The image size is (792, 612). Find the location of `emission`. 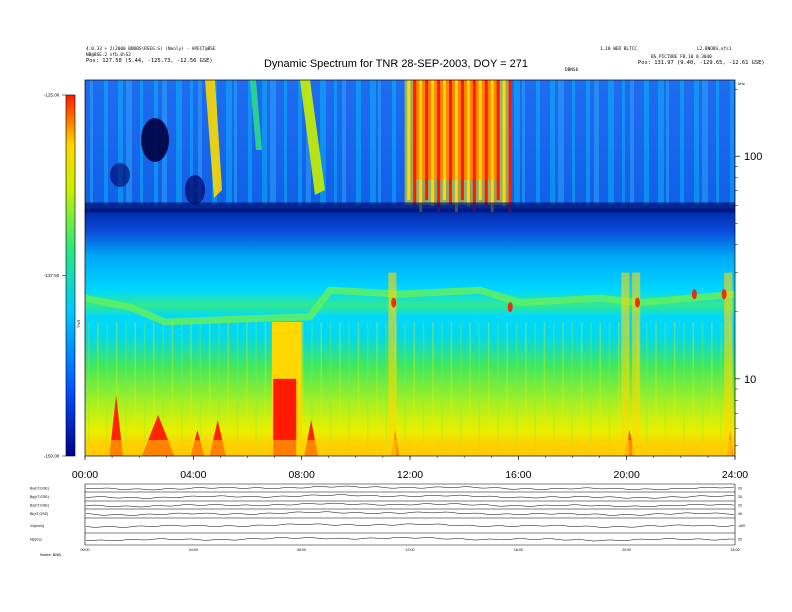

emission is located at coordinates (312, 137).